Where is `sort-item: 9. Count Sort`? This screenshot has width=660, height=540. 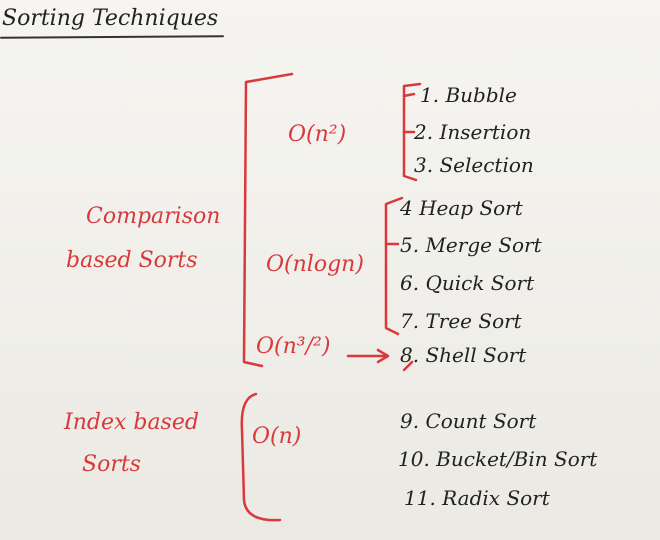 sort-item: 9. Count Sort is located at coordinates (468, 421).